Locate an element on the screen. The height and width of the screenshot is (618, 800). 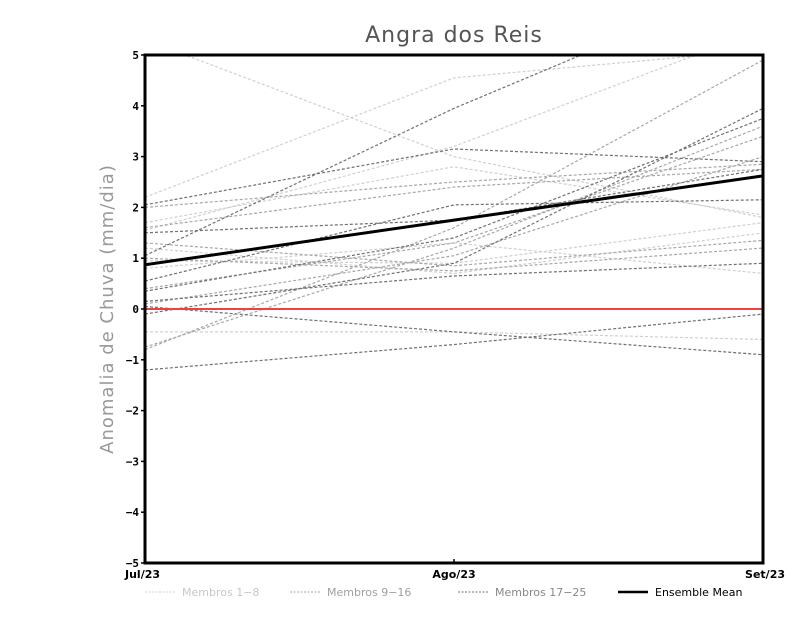
ensemble-mean-line is located at coordinates (454, 220).